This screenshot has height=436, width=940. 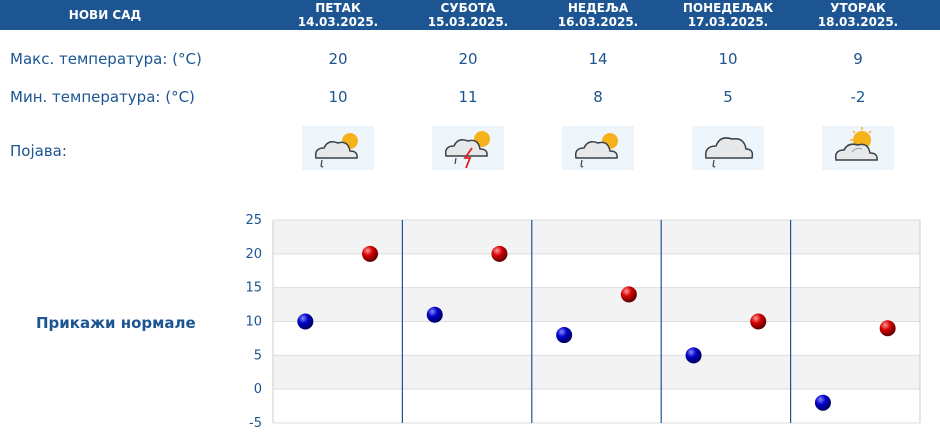 What do you see at coordinates (468, 148) in the screenshot?
I see `sun-cloud-thunder-icon` at bounding box center [468, 148].